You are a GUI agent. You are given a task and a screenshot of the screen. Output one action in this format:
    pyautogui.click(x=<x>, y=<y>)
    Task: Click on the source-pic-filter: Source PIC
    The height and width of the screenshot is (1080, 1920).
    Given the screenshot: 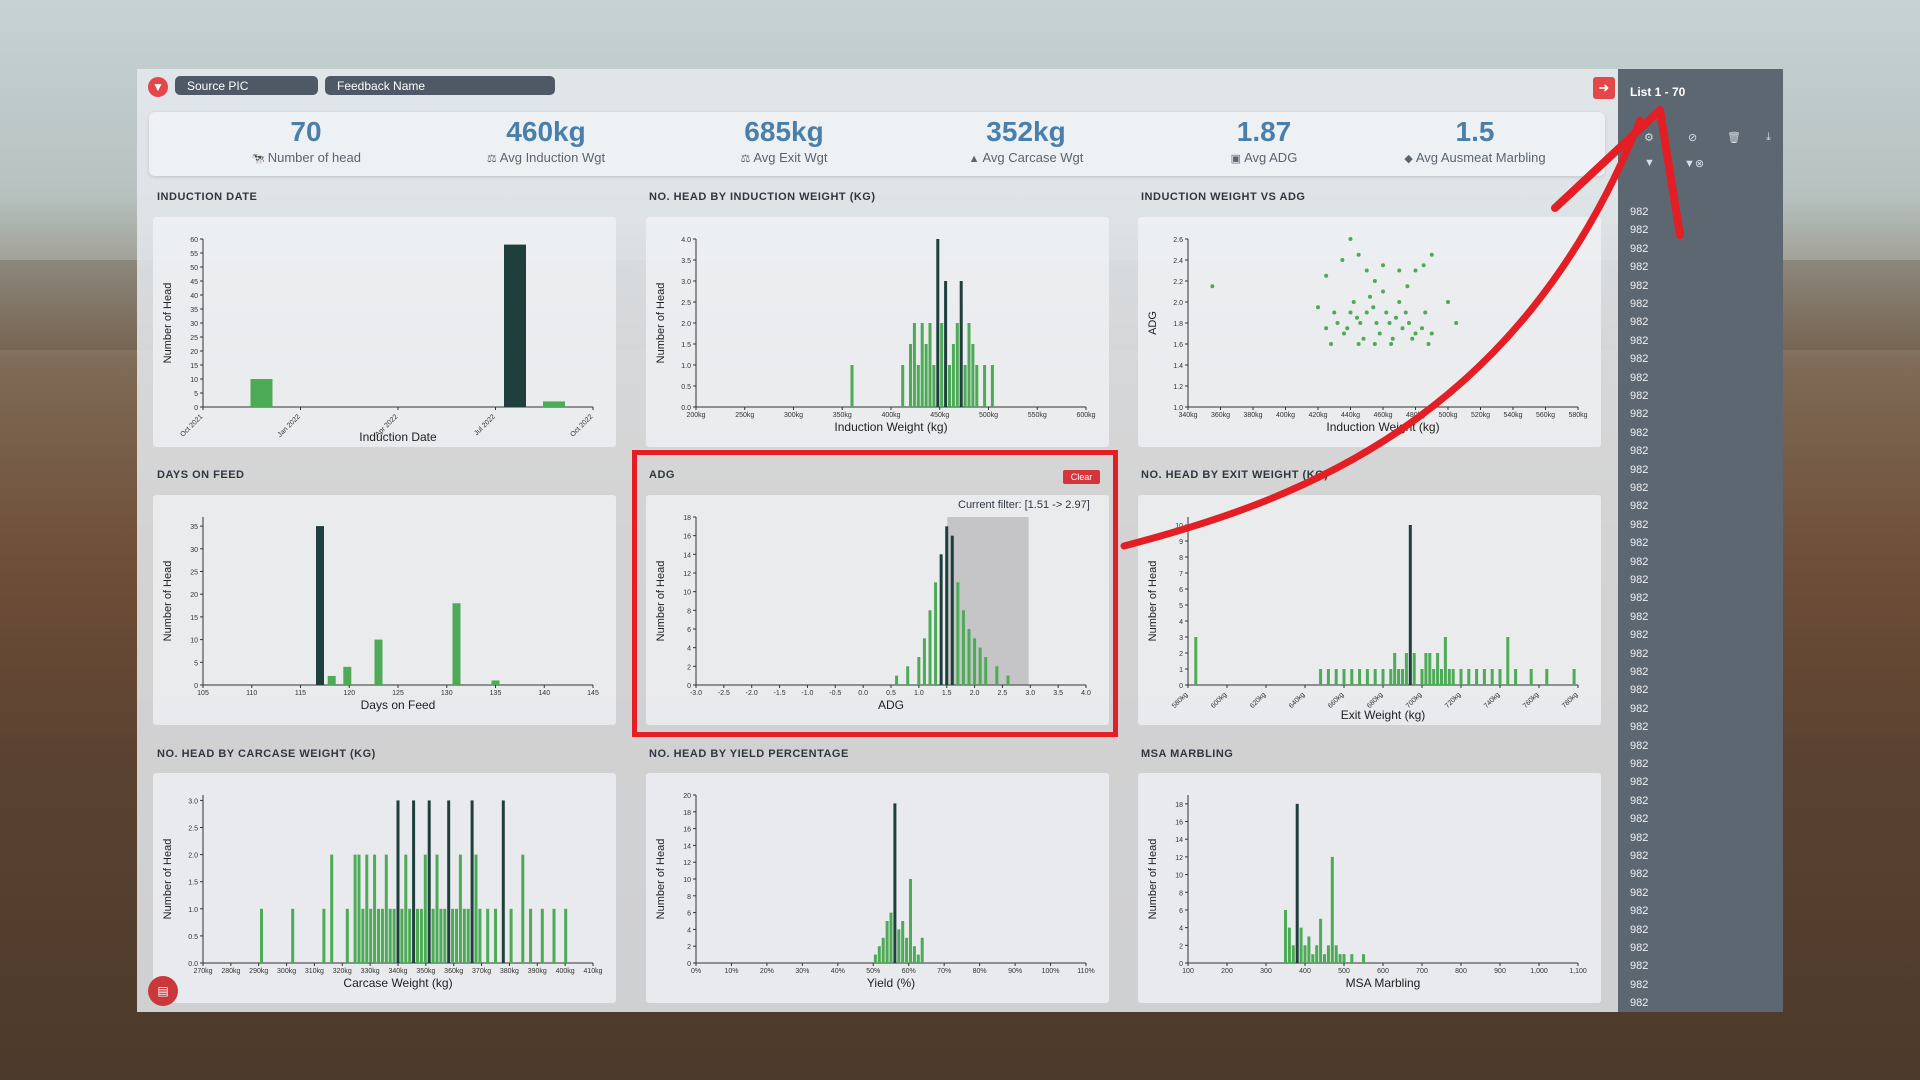 What is the action you would take?
    pyautogui.click(x=246, y=85)
    